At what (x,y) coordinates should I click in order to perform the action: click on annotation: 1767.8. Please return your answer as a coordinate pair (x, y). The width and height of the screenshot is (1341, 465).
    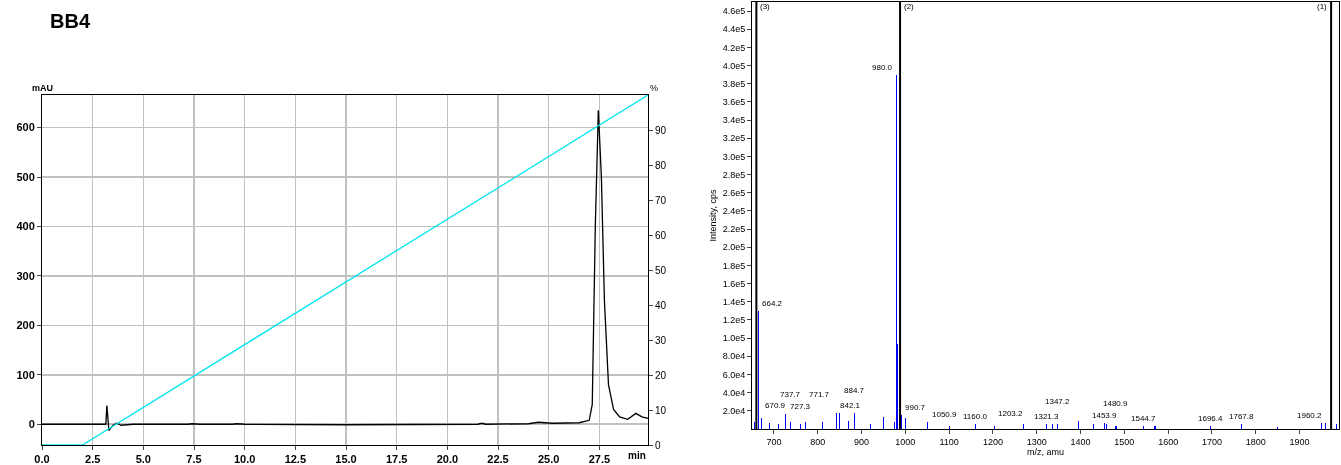
    Looking at the image, I should click on (1242, 416).